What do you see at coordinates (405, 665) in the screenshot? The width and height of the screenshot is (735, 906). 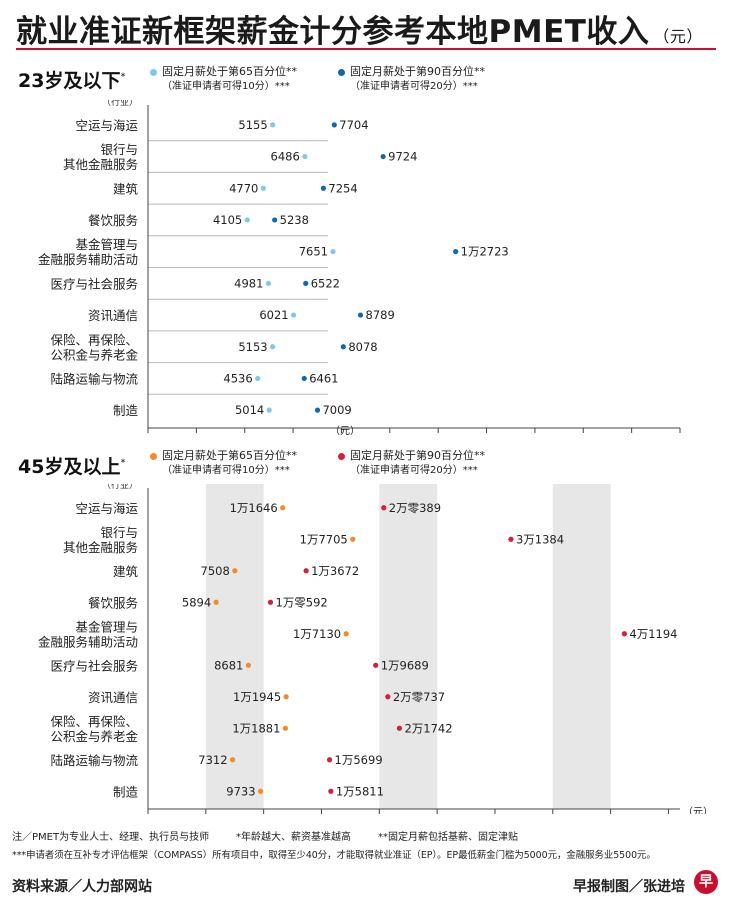 I see `value-label-p90: 1万9689` at bounding box center [405, 665].